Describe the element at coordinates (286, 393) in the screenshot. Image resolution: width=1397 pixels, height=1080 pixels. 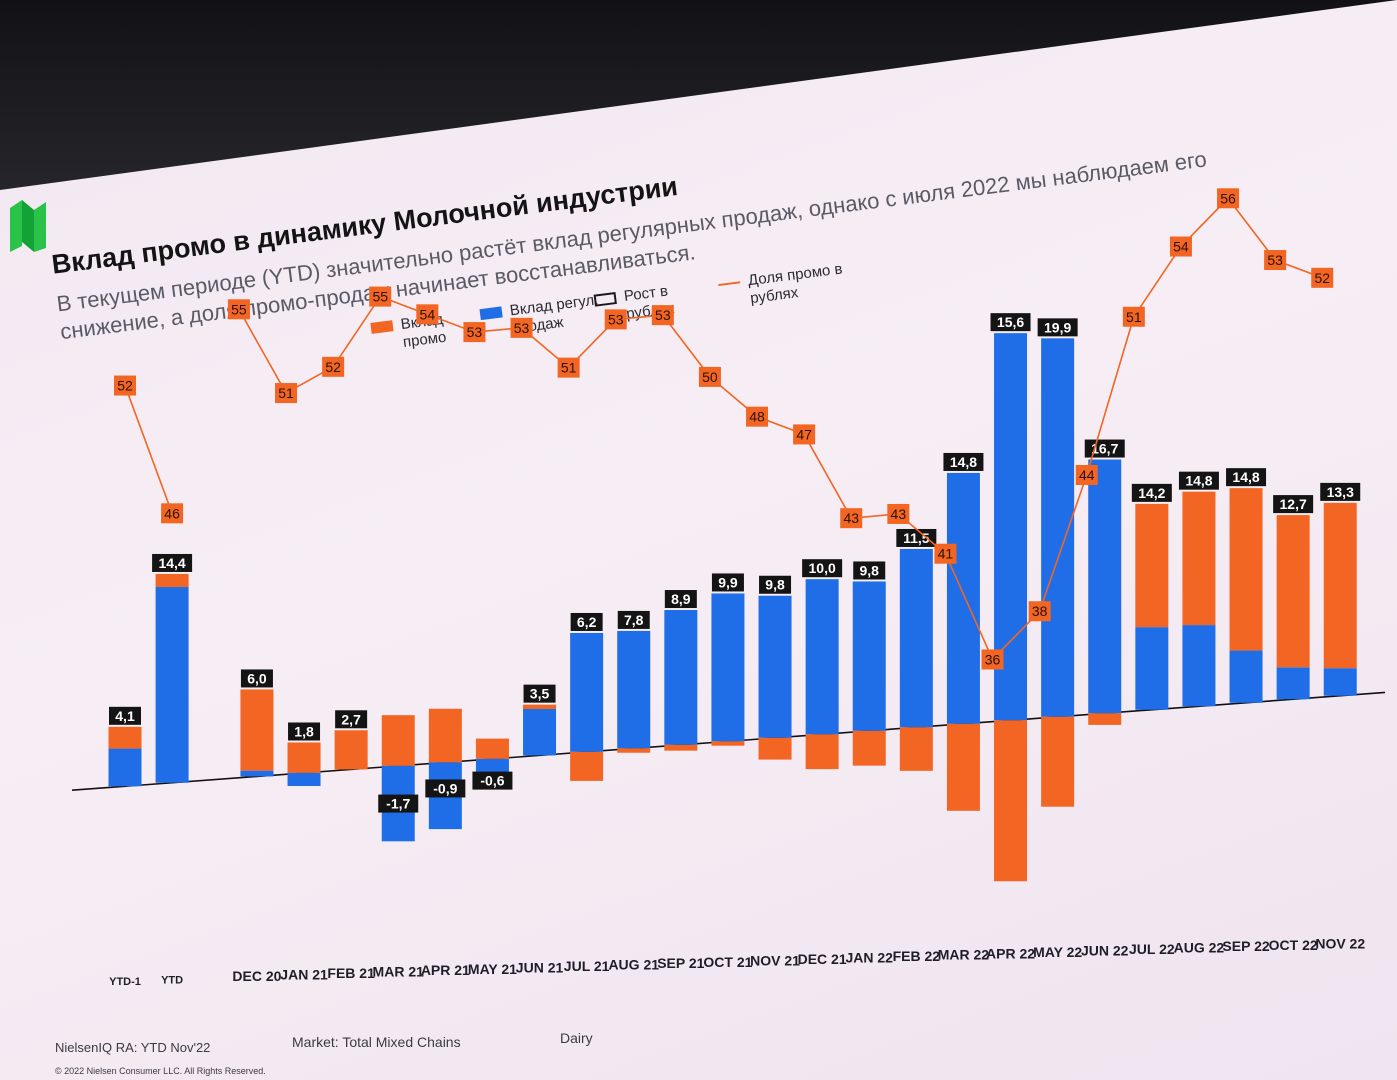
I see `promo-share-label-4: 51` at that location.